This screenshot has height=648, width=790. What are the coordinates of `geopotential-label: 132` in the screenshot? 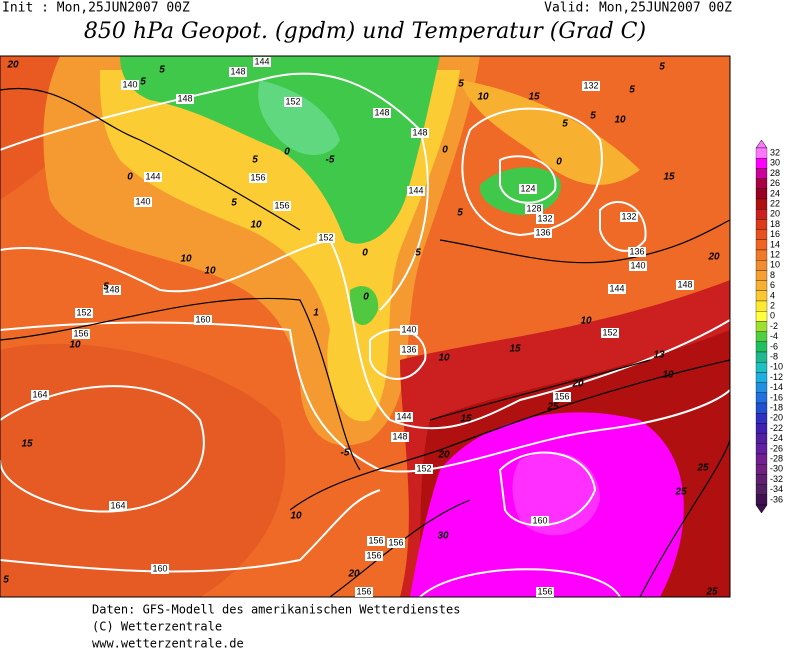 It's located at (544, 218).